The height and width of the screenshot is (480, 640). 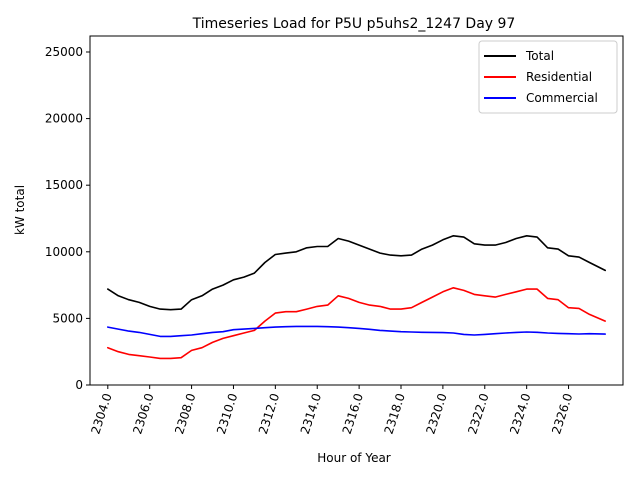 I want to click on x-tick-label: 2306.0, so click(x=143, y=414).